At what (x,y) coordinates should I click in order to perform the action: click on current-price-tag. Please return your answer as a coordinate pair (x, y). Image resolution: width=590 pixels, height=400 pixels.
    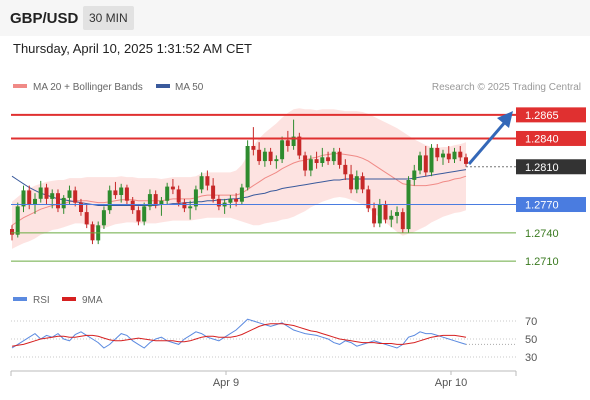
    Looking at the image, I should click on (551, 167).